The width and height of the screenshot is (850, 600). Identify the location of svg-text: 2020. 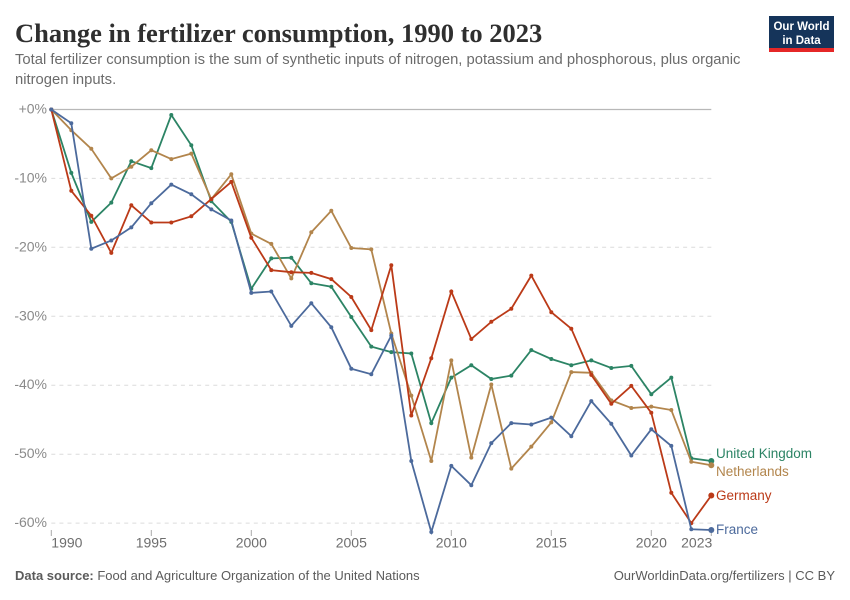
(651, 543).